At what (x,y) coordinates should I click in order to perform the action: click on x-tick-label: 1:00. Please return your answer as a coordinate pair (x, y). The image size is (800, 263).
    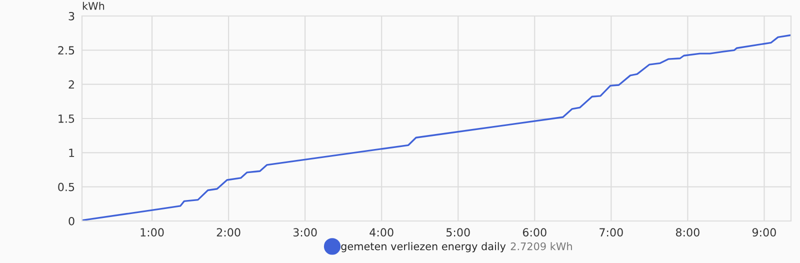
    Looking at the image, I should click on (152, 232).